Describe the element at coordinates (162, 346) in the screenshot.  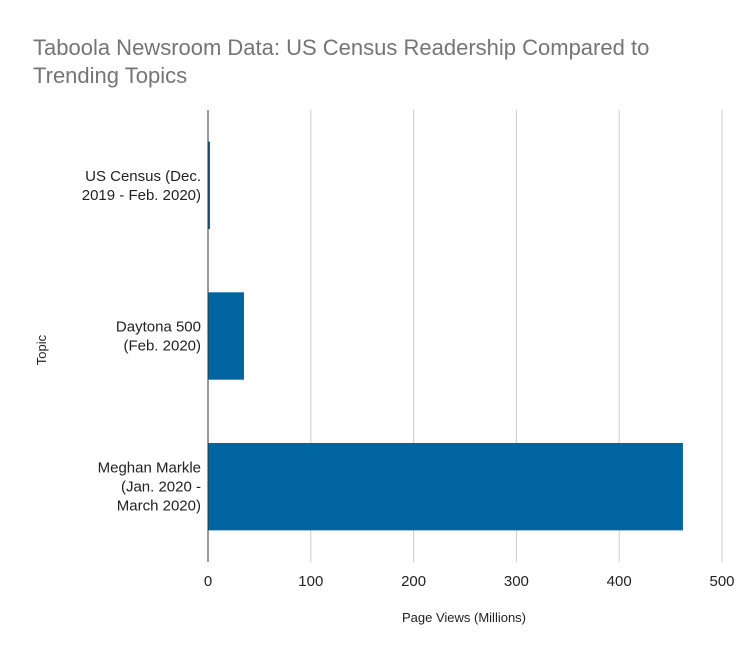
I see `category-label-line: (Feb. 2020)` at that location.